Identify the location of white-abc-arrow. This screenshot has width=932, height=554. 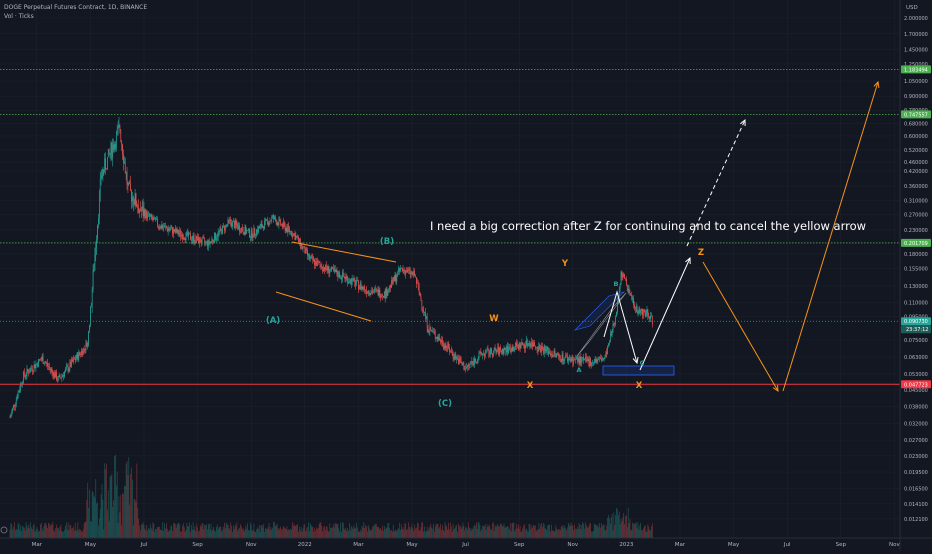
(620, 327).